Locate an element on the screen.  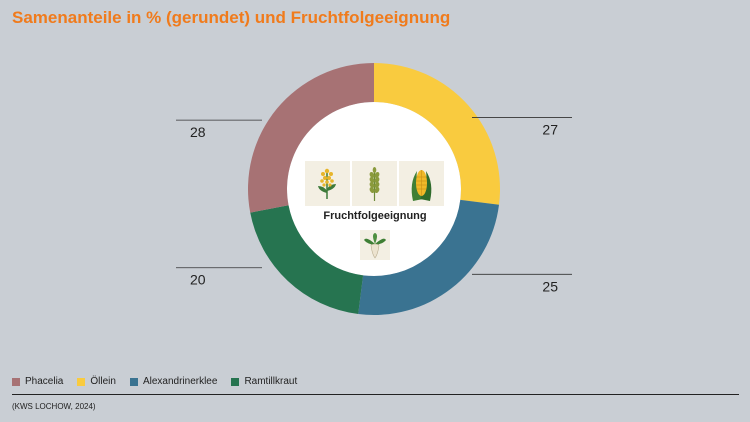
legend-item-oellein: Öllein is located at coordinates (96, 381).